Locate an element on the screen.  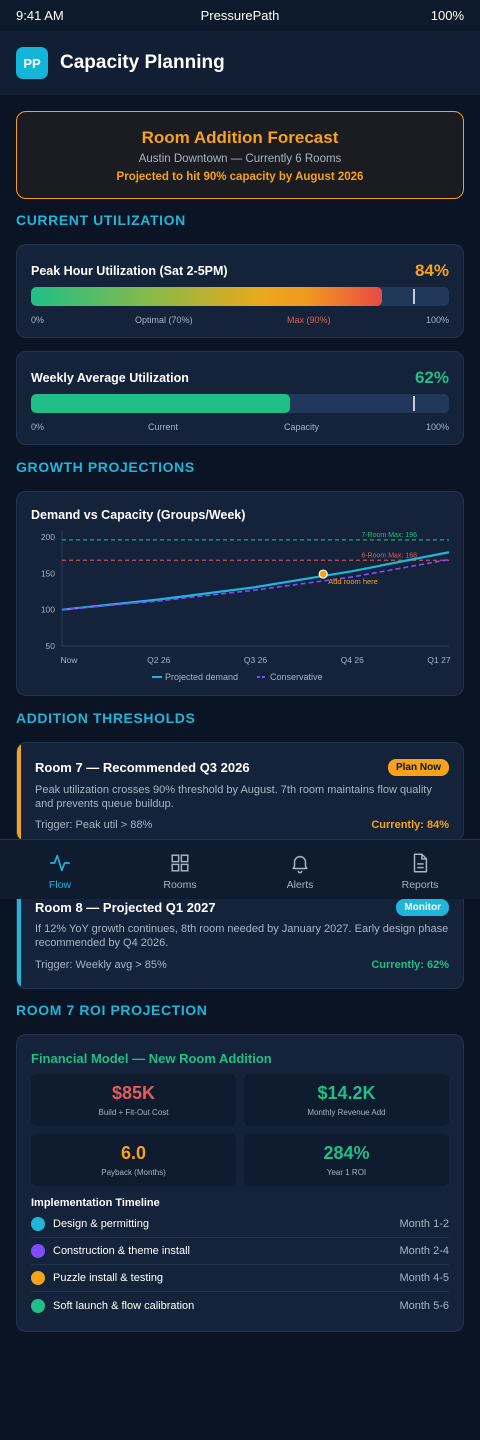
weekly-utilization-bar is located at coordinates (240, 403).